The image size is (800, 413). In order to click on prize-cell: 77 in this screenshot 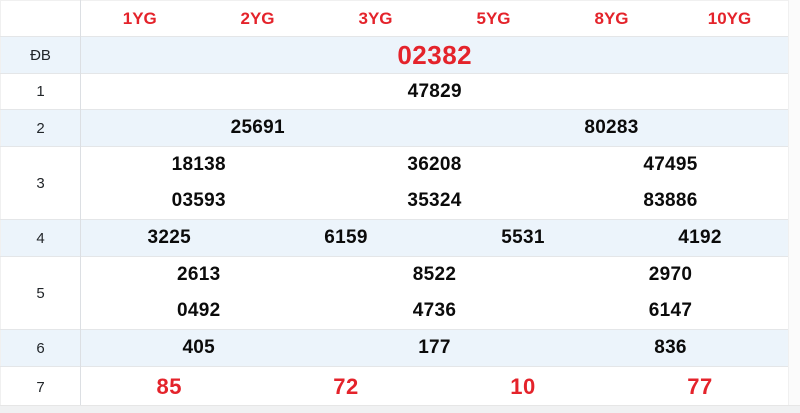, I will do `click(700, 387)`.